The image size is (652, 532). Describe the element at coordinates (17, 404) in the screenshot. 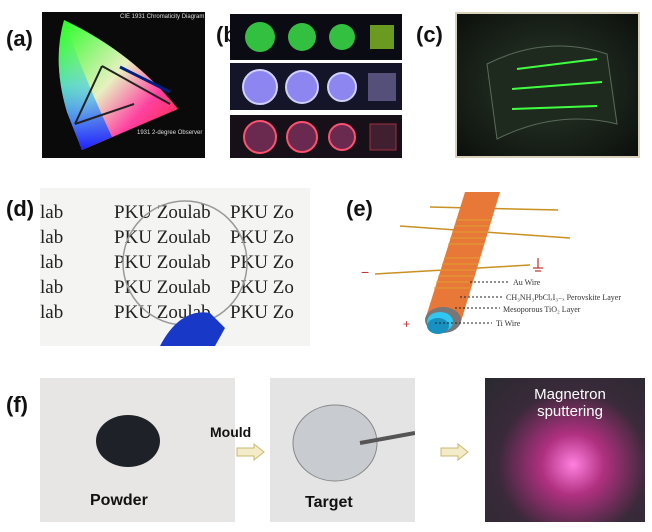

I see `panel-label-f: (f)` at that location.